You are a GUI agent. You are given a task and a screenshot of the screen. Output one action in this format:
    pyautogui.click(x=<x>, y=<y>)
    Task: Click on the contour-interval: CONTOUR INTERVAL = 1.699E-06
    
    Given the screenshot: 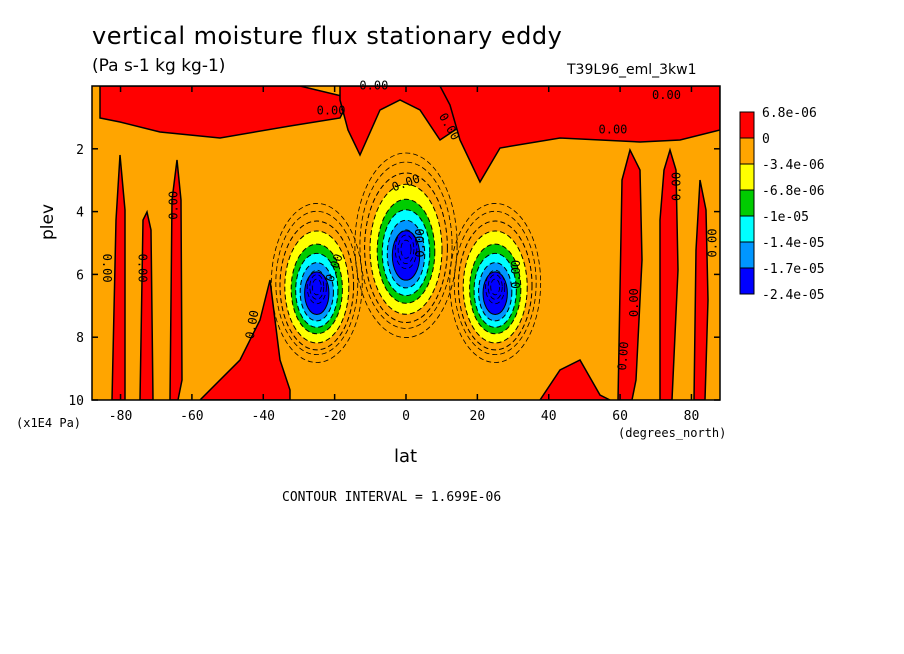 What is the action you would take?
    pyautogui.click(x=392, y=497)
    